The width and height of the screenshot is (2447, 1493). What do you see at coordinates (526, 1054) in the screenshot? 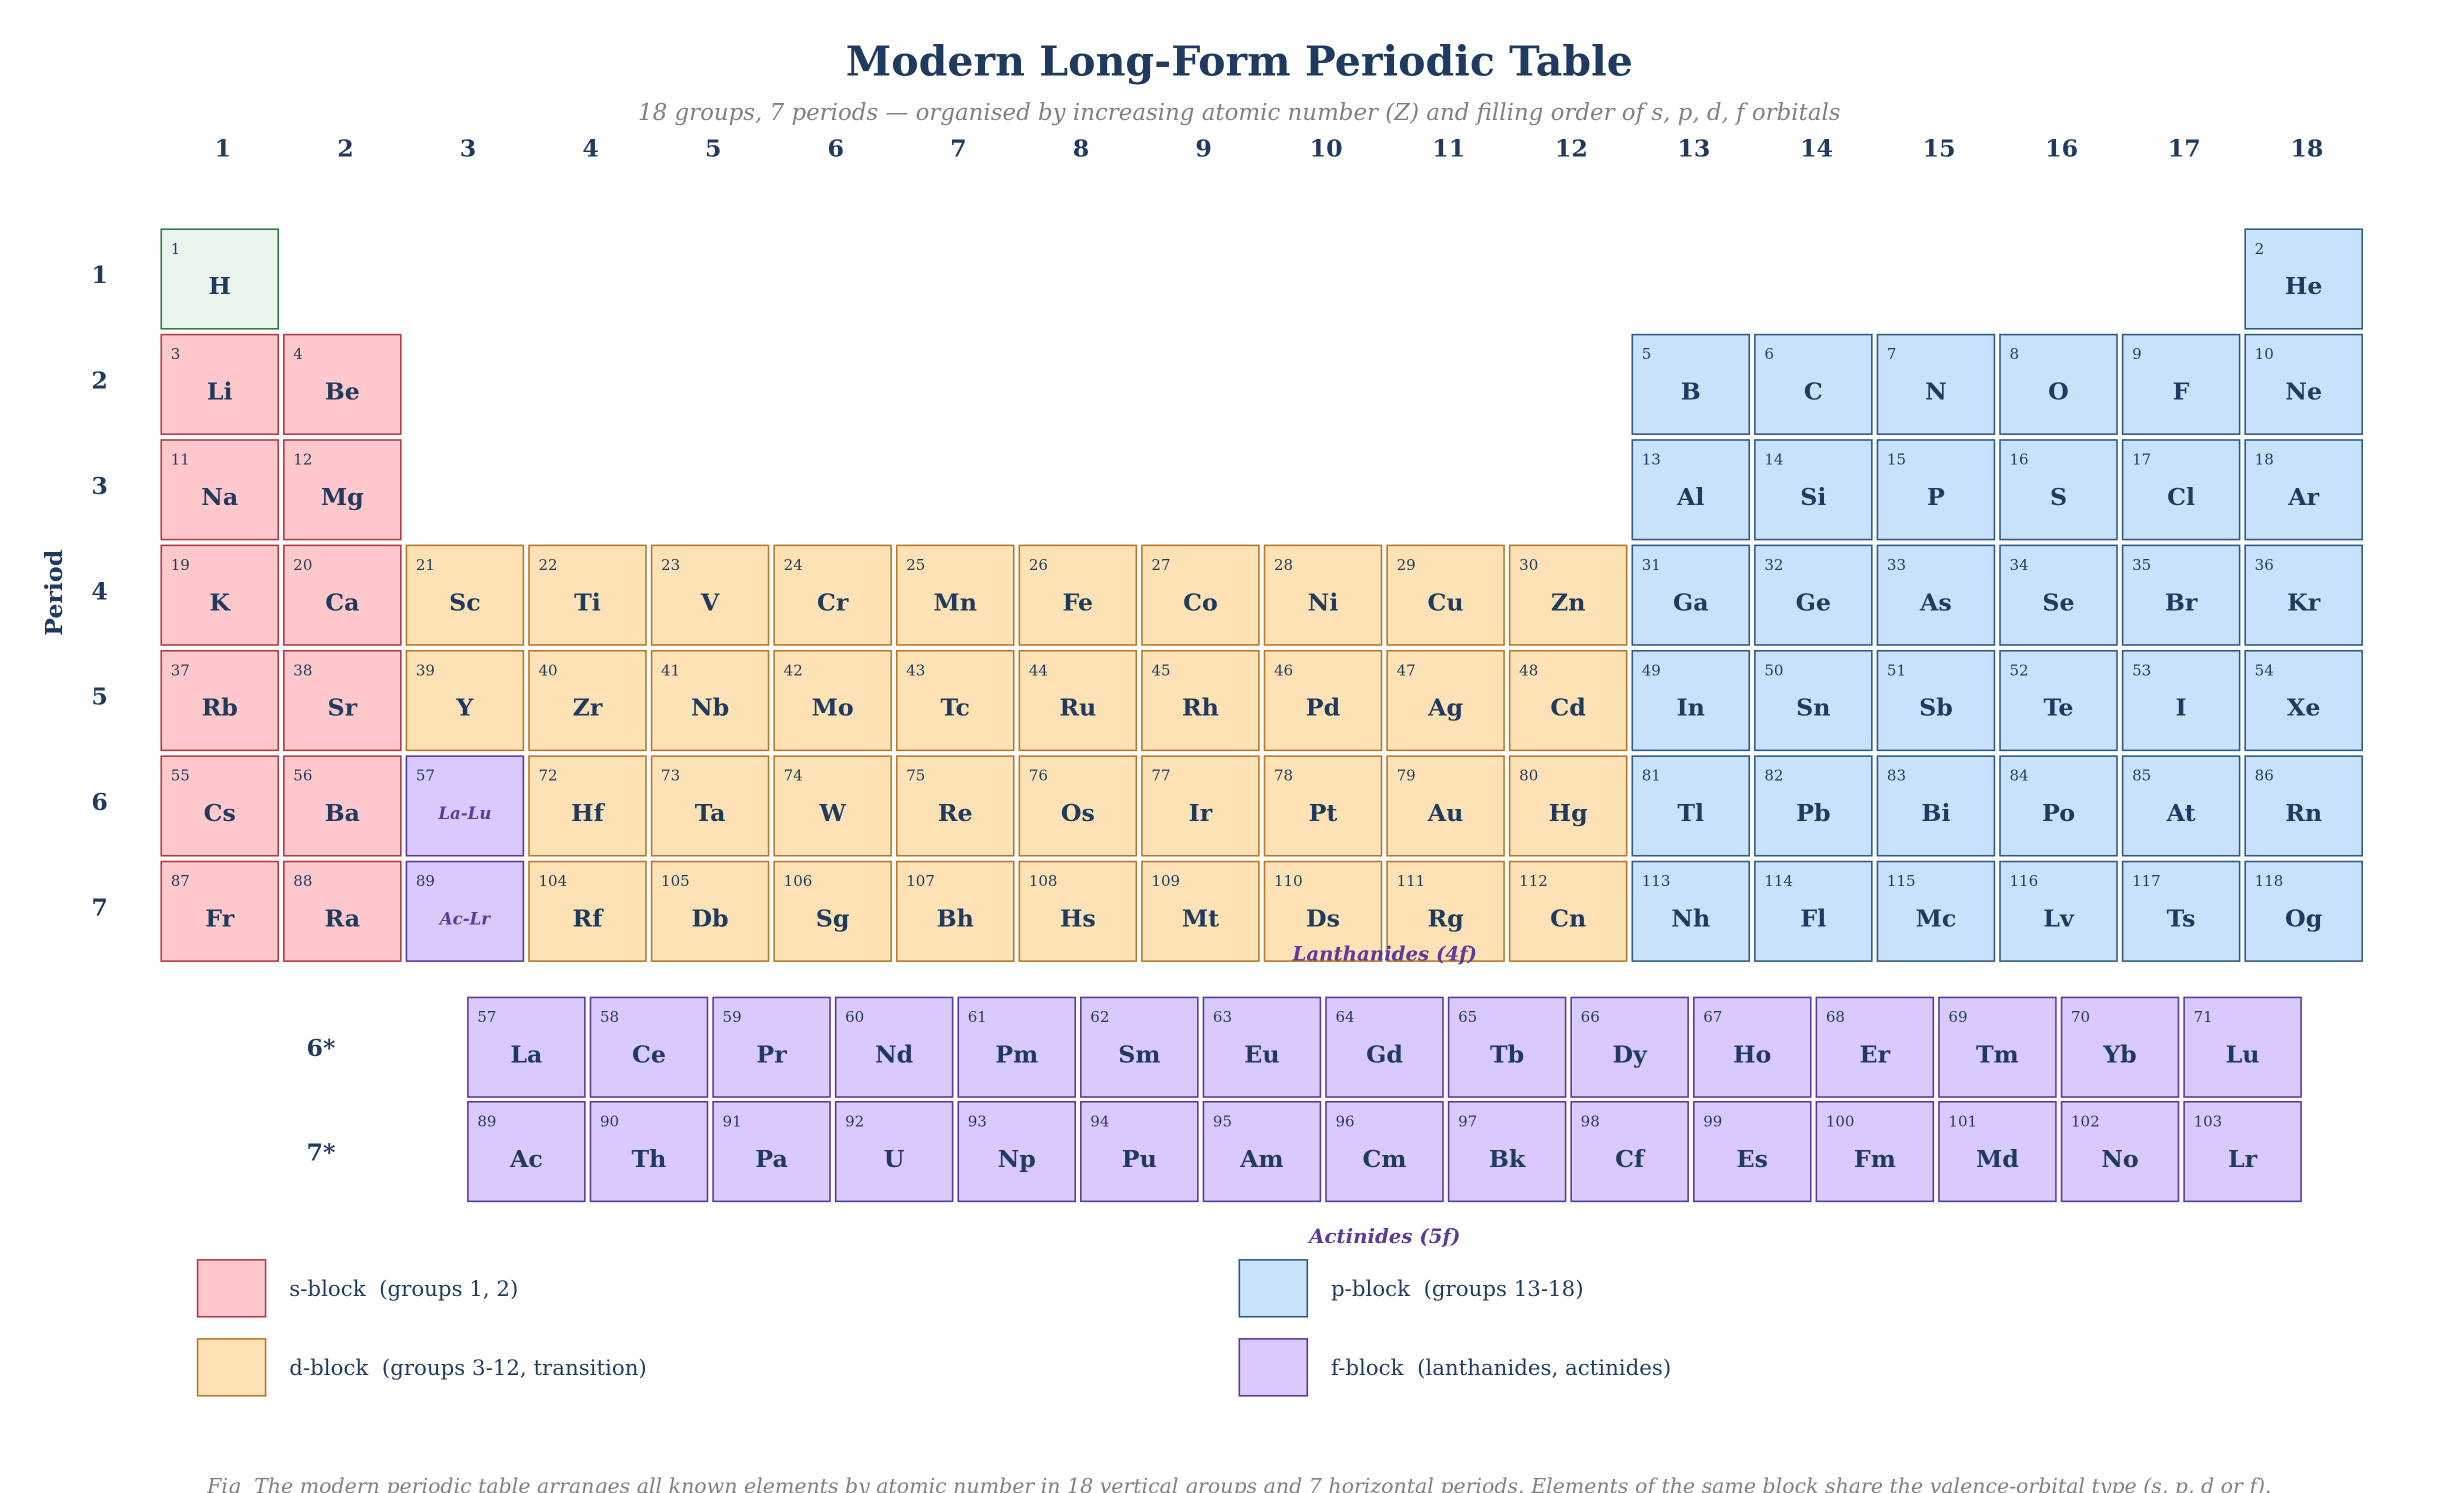
I see `element-symbol: La` at bounding box center [526, 1054].